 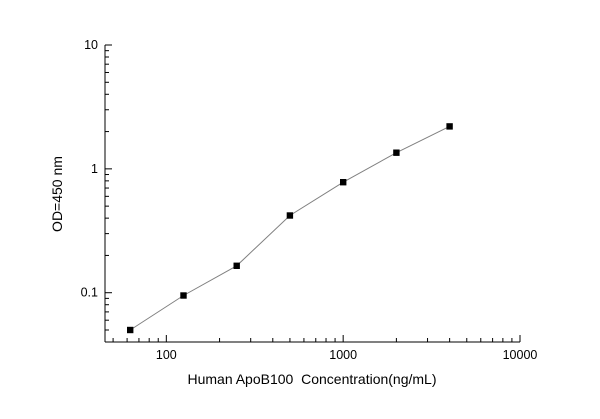 What do you see at coordinates (94, 169) in the screenshot?
I see `y-tick-label: 1` at bounding box center [94, 169].